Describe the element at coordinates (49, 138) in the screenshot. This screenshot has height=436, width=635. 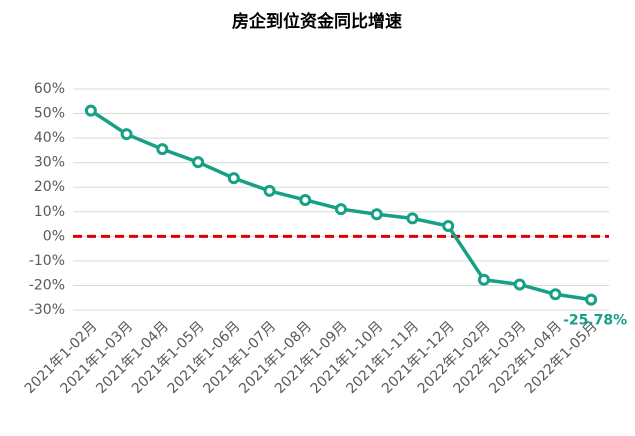
I see `y-tick-label: 40%` at that location.